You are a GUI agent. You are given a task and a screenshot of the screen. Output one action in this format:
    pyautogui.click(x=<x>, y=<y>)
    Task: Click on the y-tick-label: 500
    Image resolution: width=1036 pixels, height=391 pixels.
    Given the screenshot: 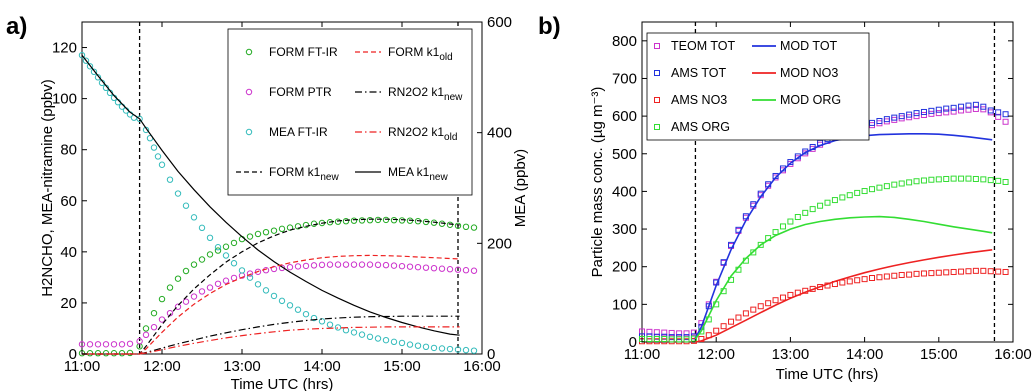 What is the action you would take?
    pyautogui.click(x=624, y=154)
    